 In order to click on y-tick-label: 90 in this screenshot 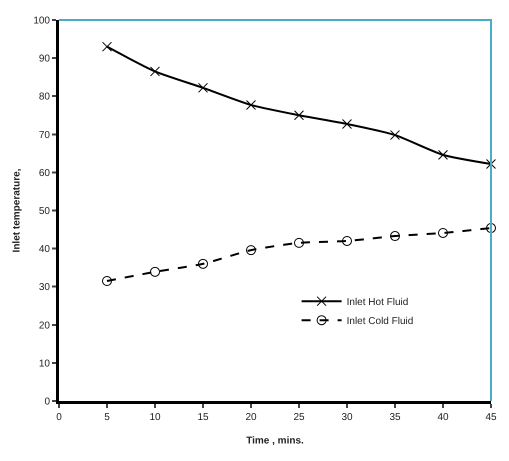, I will do `click(44, 59)`.